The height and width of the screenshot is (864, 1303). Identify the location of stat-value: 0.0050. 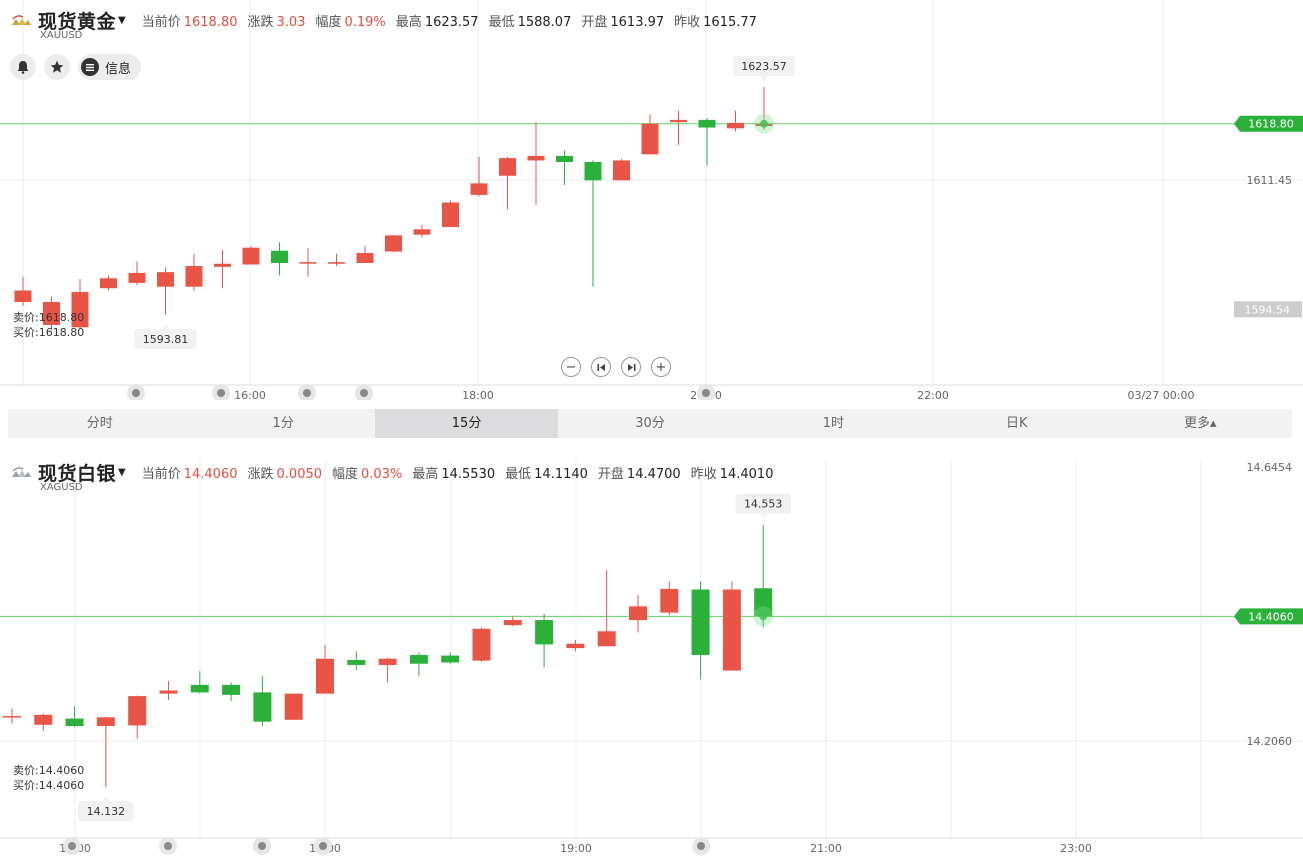
(299, 474).